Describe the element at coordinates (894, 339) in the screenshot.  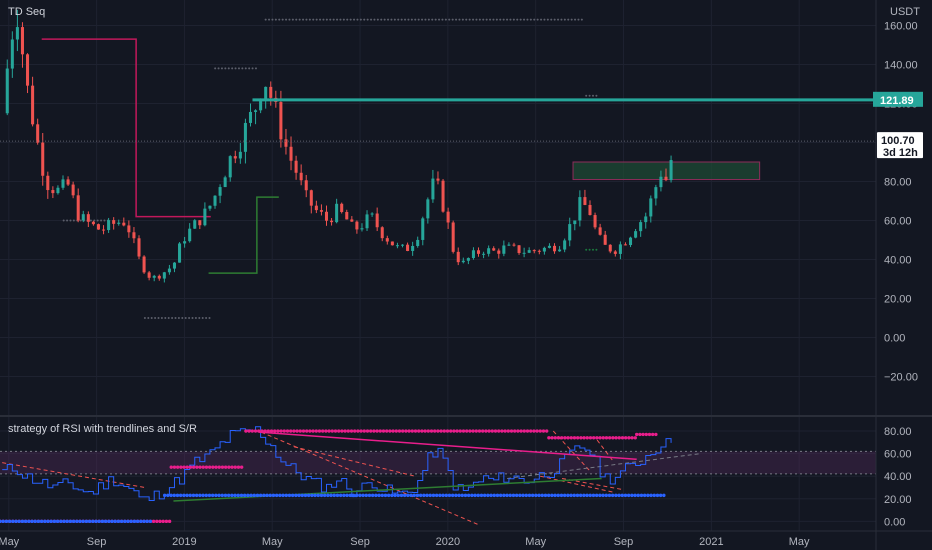
I see `main-y-tick-8: 0.00` at that location.